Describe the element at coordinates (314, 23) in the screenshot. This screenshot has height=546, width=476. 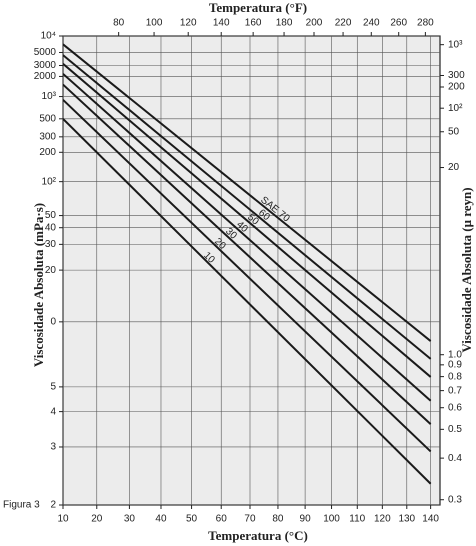
I see `x2-tick-label: 200` at that location.